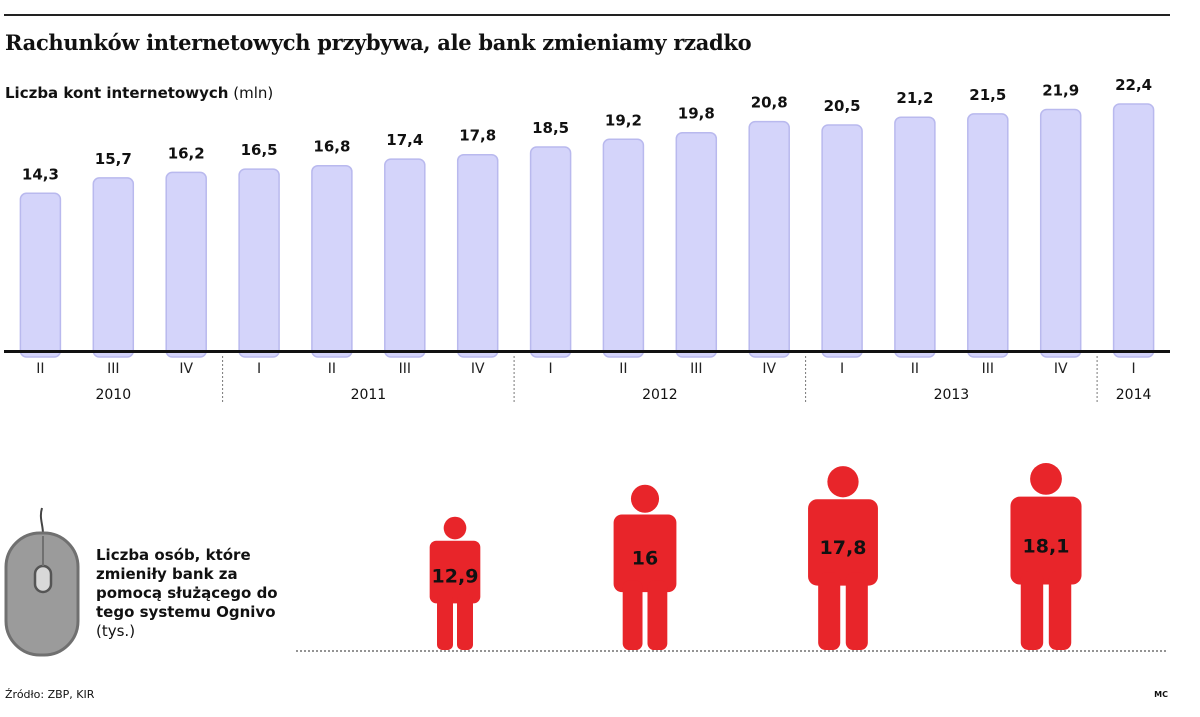 This screenshot has height=717, width=1200. I want to click on computer-mouse-icon, so click(42, 582).